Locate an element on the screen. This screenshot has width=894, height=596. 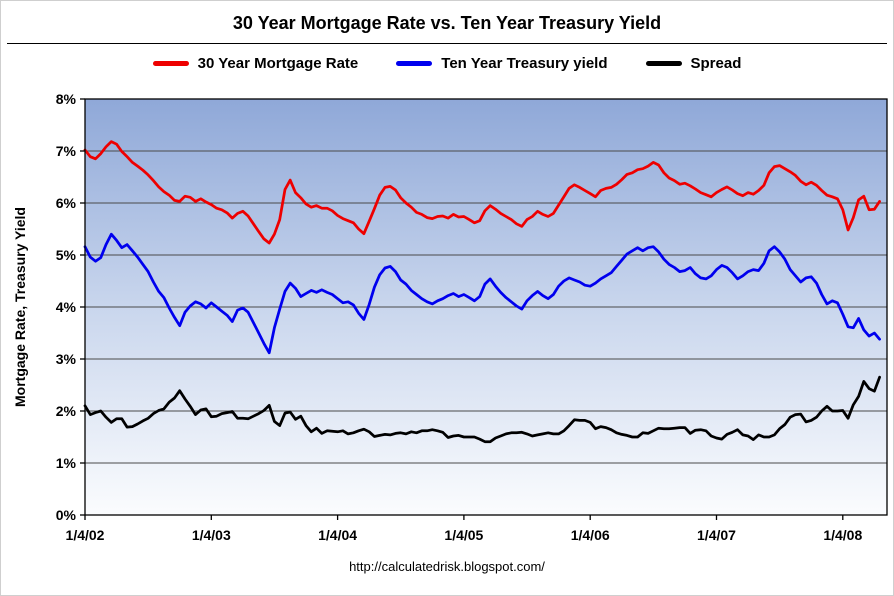
legend-item-mortgage-rate: 30 Year Mortgage Rate is located at coordinates (255, 63).